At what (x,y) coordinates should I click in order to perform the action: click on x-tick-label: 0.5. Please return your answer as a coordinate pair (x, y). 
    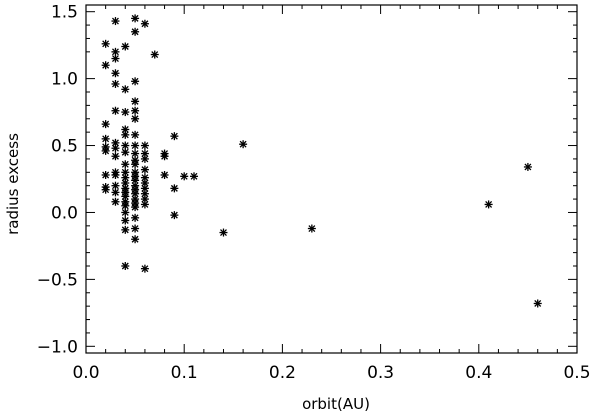
    Looking at the image, I should click on (576, 373).